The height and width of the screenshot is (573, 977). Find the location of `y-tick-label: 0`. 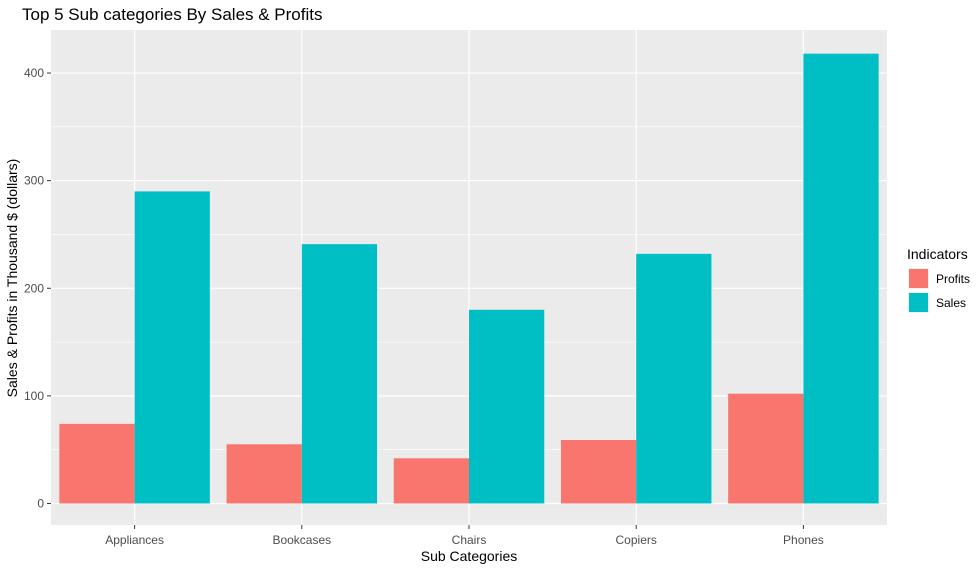

y-tick-label: 0 is located at coordinates (40, 503).